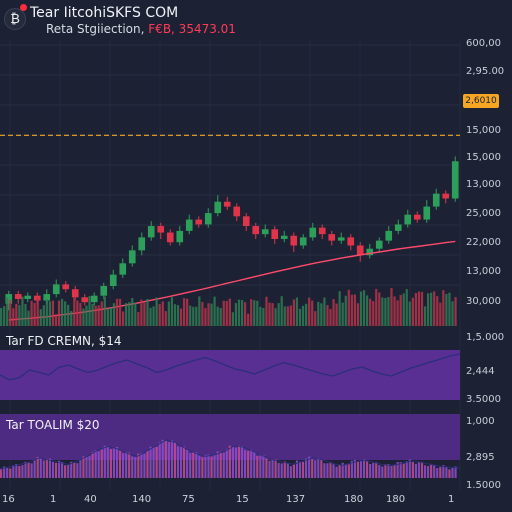 The image size is (512, 512). Describe the element at coordinates (485, 337) in the screenshot. I see `pane1-axis-label: 1,5.000` at that location.